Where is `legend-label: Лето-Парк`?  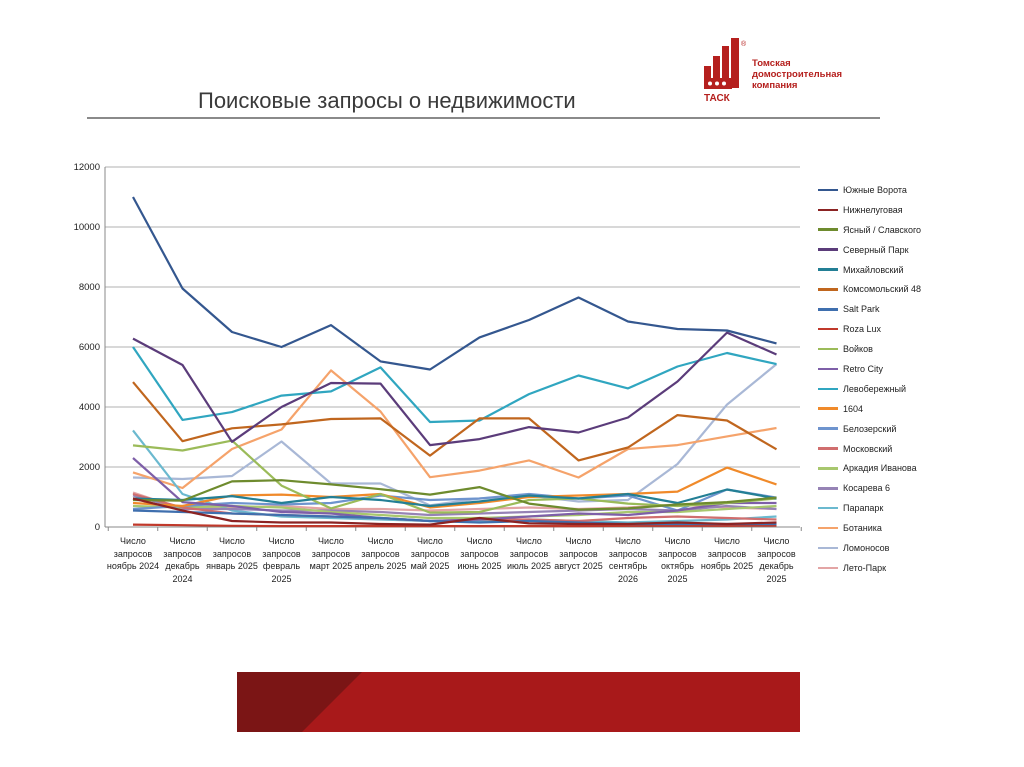
legend-label: Лето-Парк is located at coordinates (865, 567).